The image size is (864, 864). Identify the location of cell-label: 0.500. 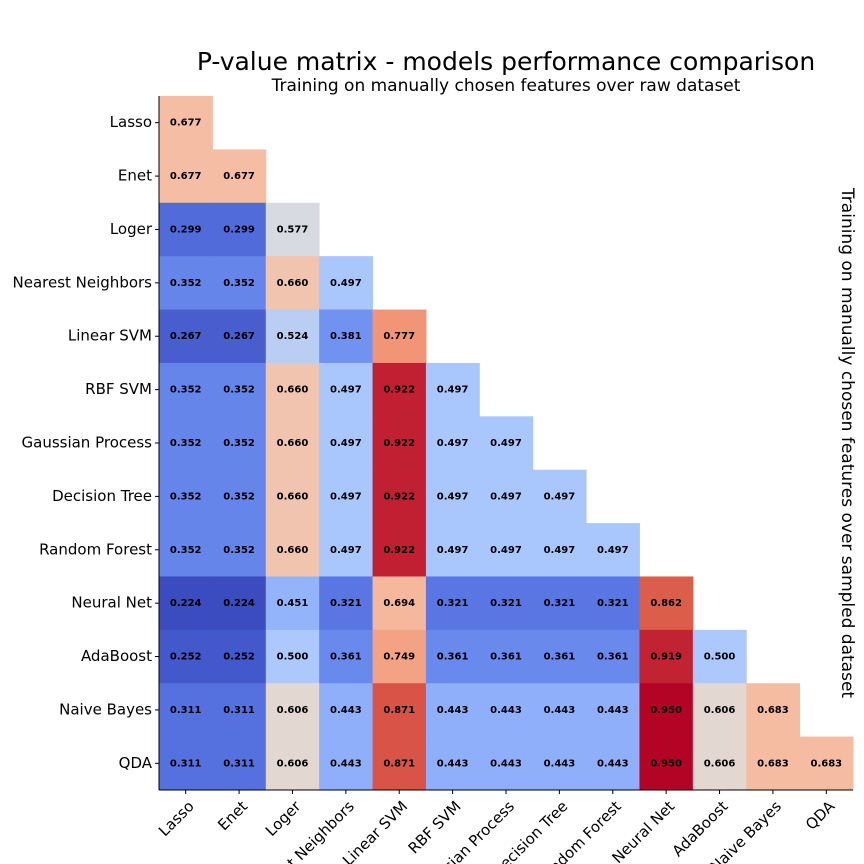
(293, 657).